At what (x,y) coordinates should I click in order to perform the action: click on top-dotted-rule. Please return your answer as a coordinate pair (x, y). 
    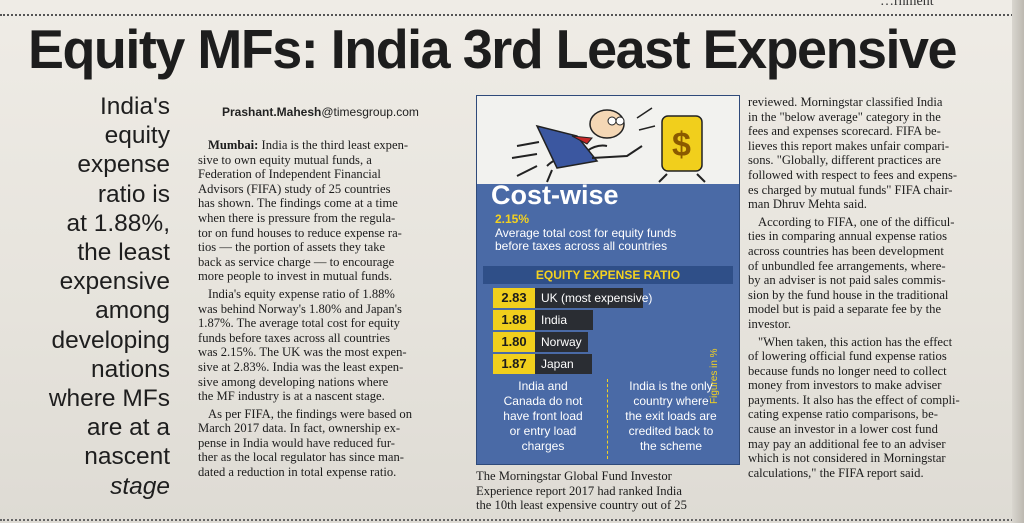
    Looking at the image, I should click on (512, 15).